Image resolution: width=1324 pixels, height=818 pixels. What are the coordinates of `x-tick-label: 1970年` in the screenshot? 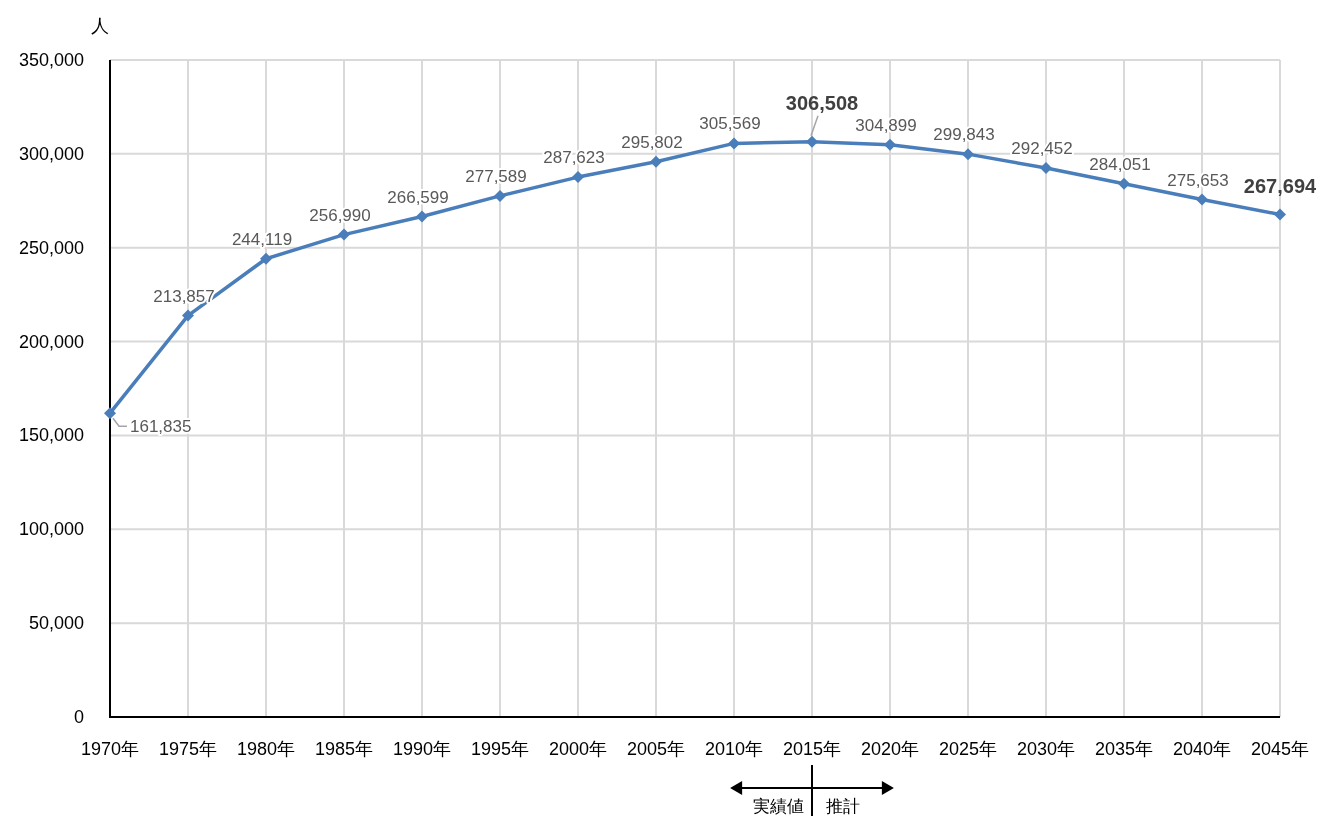 It's located at (110, 749).